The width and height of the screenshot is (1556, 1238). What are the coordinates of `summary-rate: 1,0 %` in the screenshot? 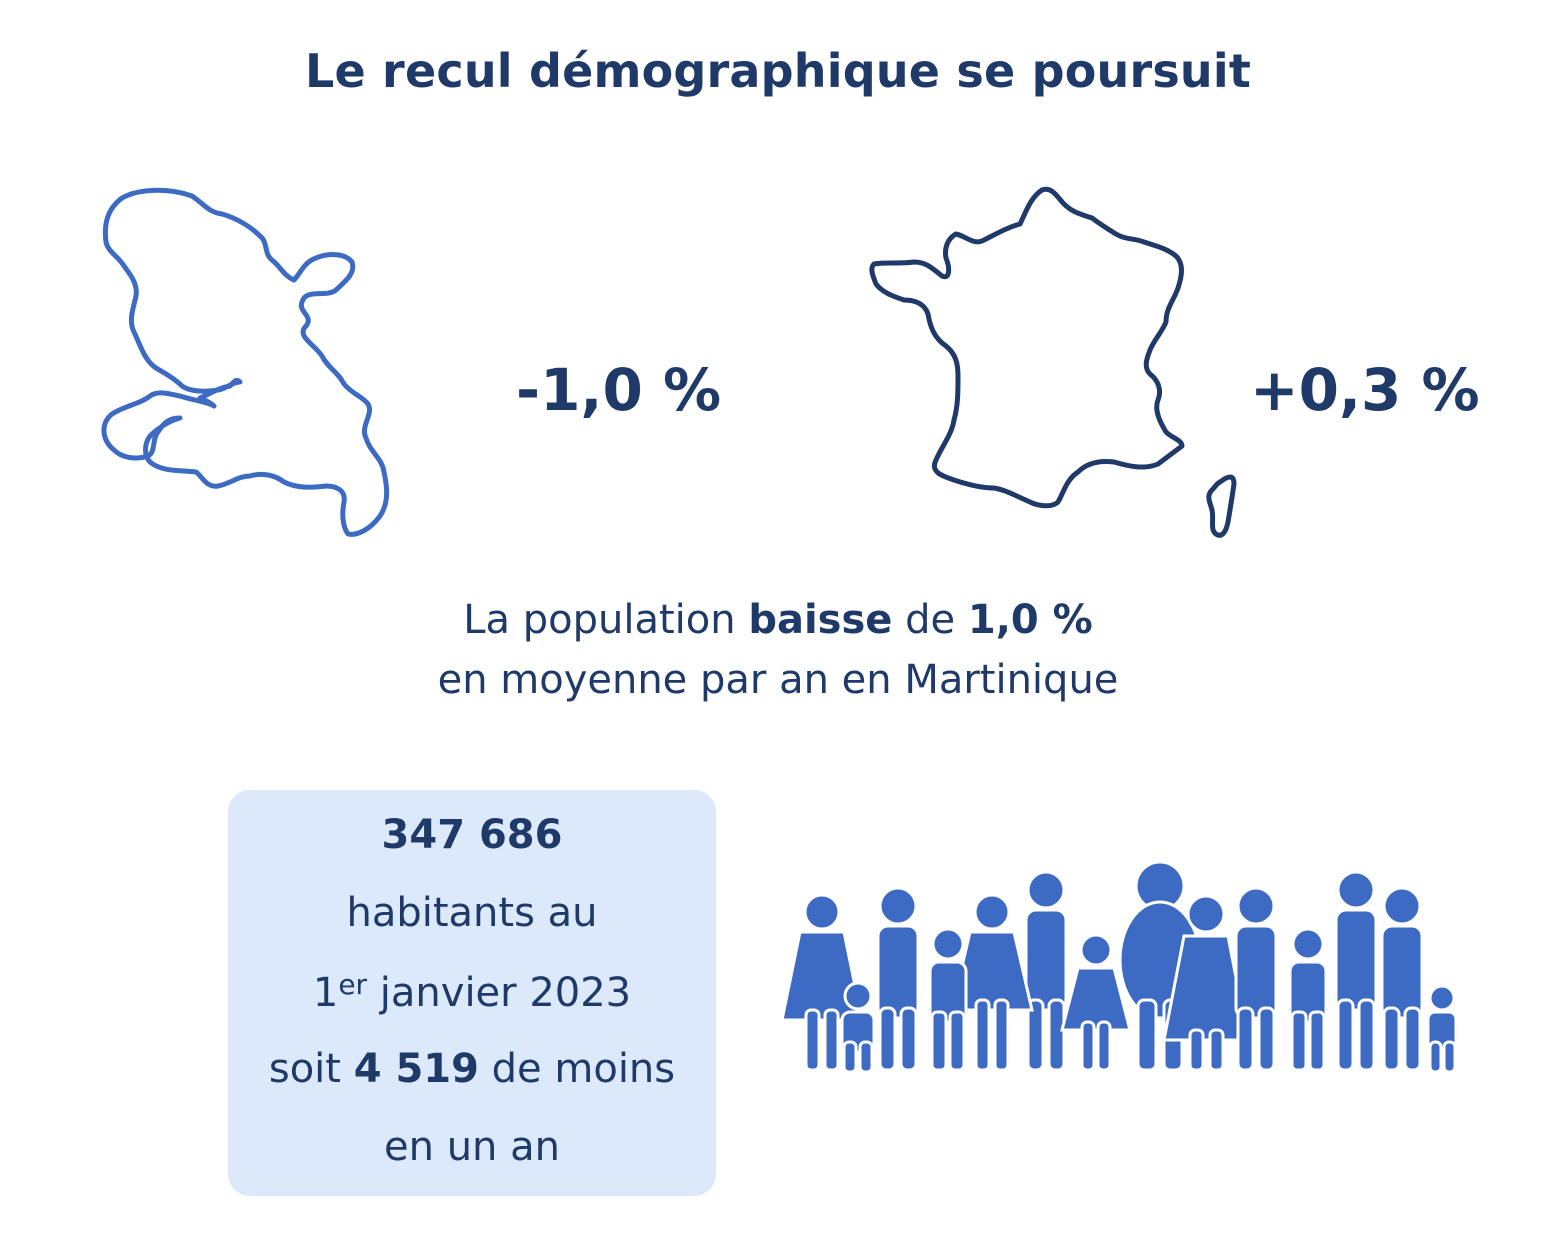 It's located at (1030, 620).